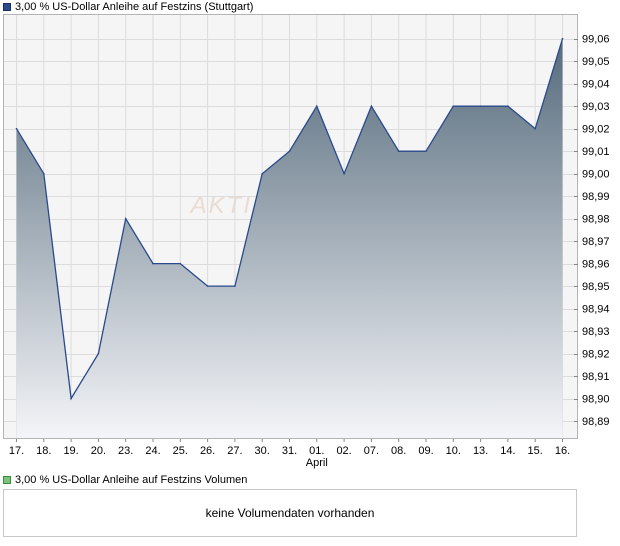  Describe the element at coordinates (317, 463) in the screenshot. I see `x-month-label: April` at that location.